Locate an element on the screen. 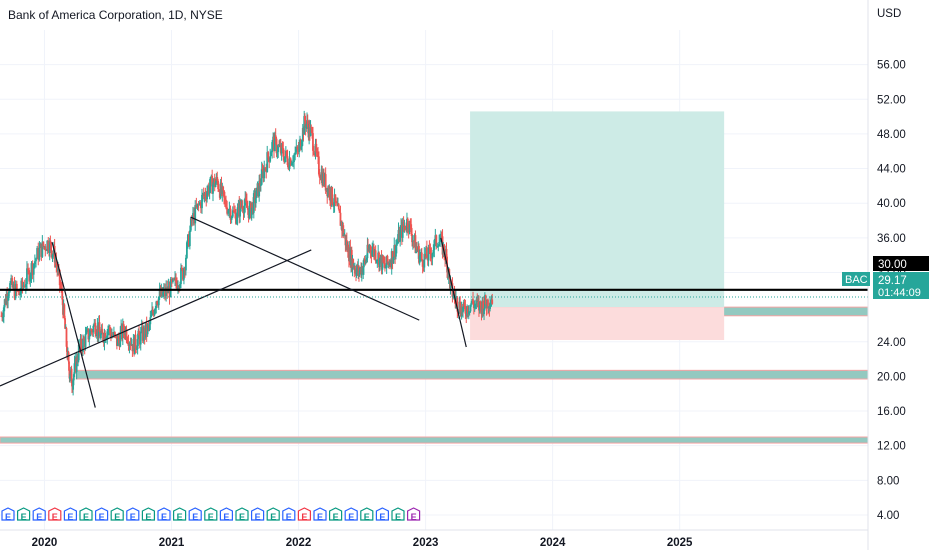  time-axis: 2020 2021 2022 2023 2024 2025 is located at coordinates (362, 543).